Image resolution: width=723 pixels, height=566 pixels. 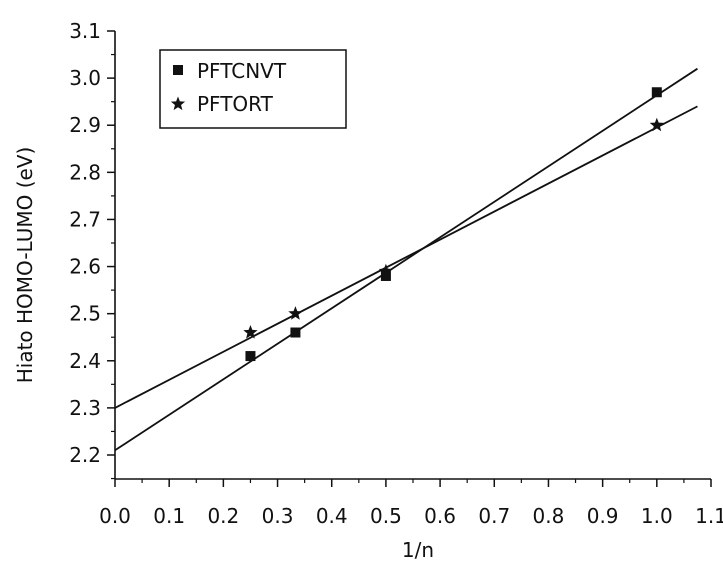 I want to click on x-tick-label: 0.6, so click(x=440, y=516).